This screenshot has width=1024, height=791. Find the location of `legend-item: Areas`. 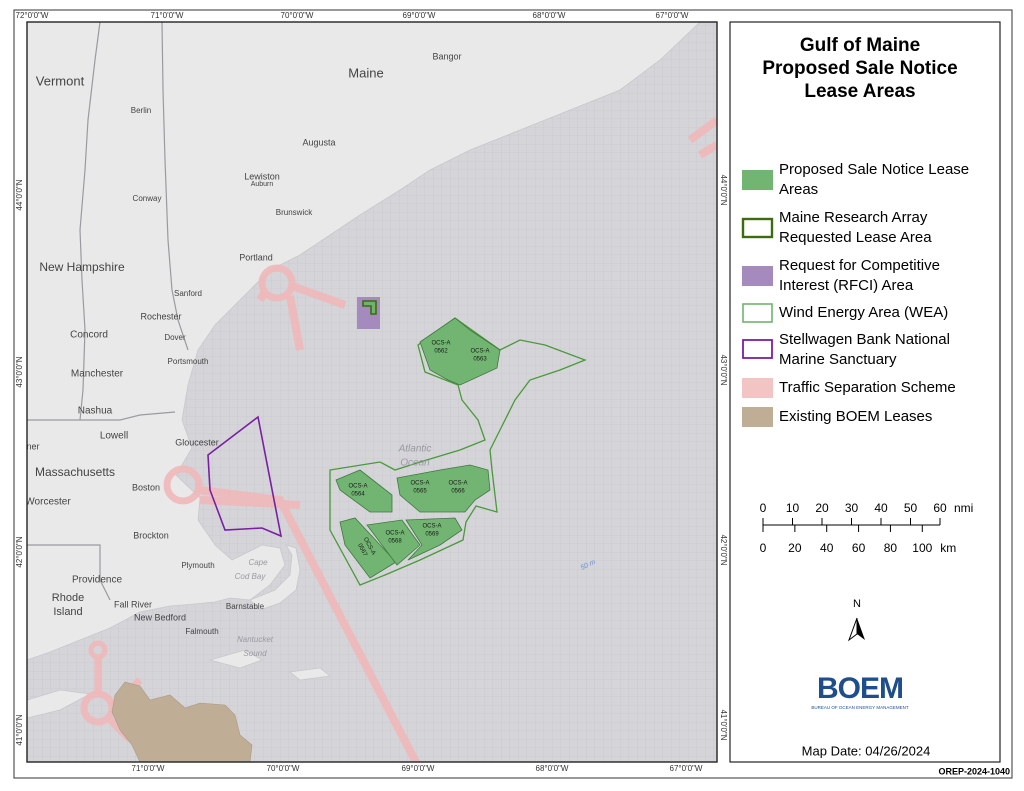

legend-item: Areas is located at coordinates (798, 189).